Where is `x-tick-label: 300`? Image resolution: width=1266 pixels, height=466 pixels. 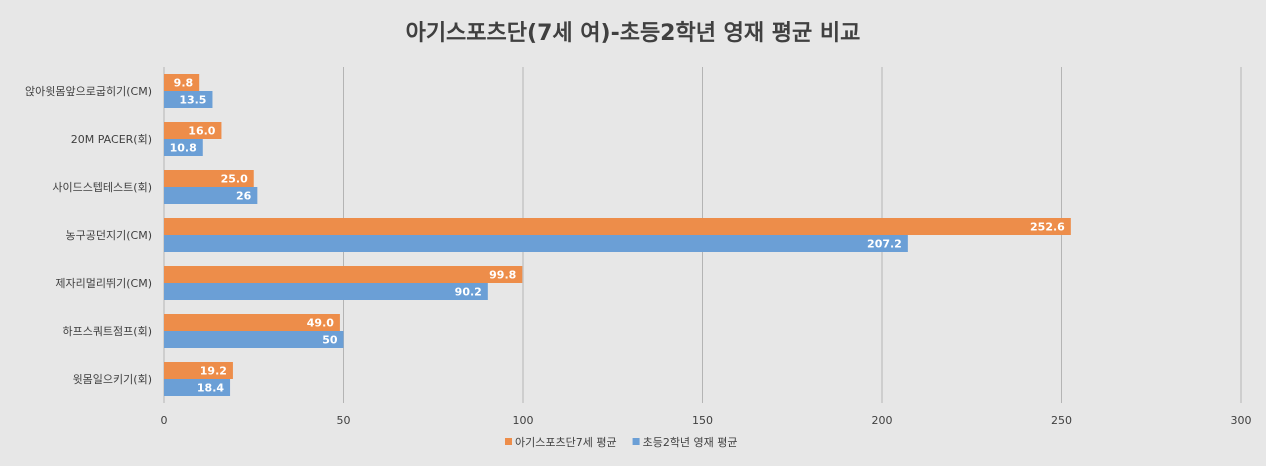 x-tick-label: 300 is located at coordinates (1241, 420).